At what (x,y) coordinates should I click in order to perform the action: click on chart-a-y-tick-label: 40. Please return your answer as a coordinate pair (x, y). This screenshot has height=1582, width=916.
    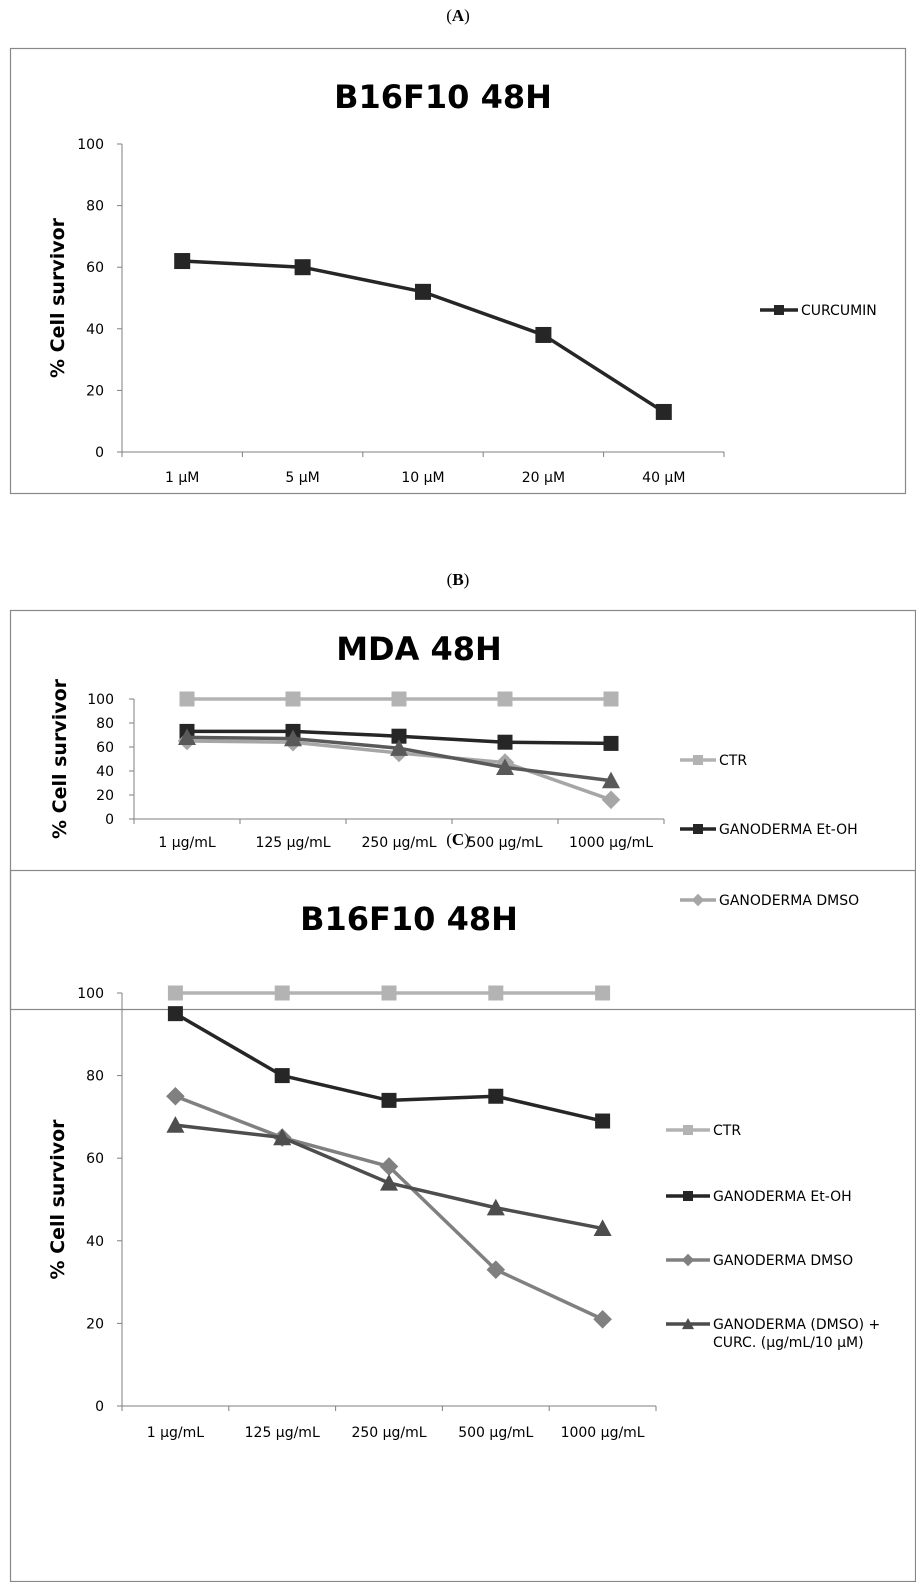
    Looking at the image, I should click on (95, 330).